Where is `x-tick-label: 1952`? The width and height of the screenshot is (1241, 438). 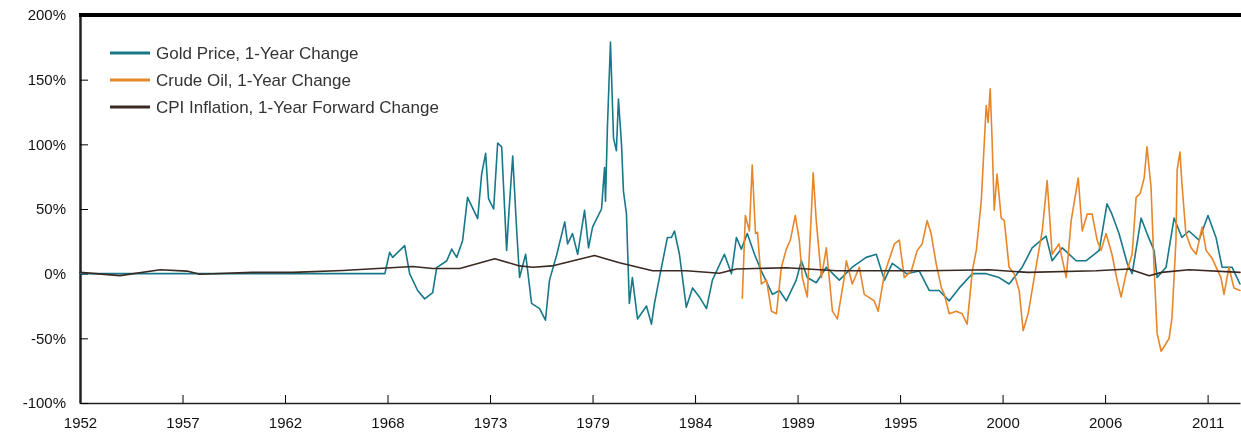
x-tick-label: 1952 is located at coordinates (80, 422).